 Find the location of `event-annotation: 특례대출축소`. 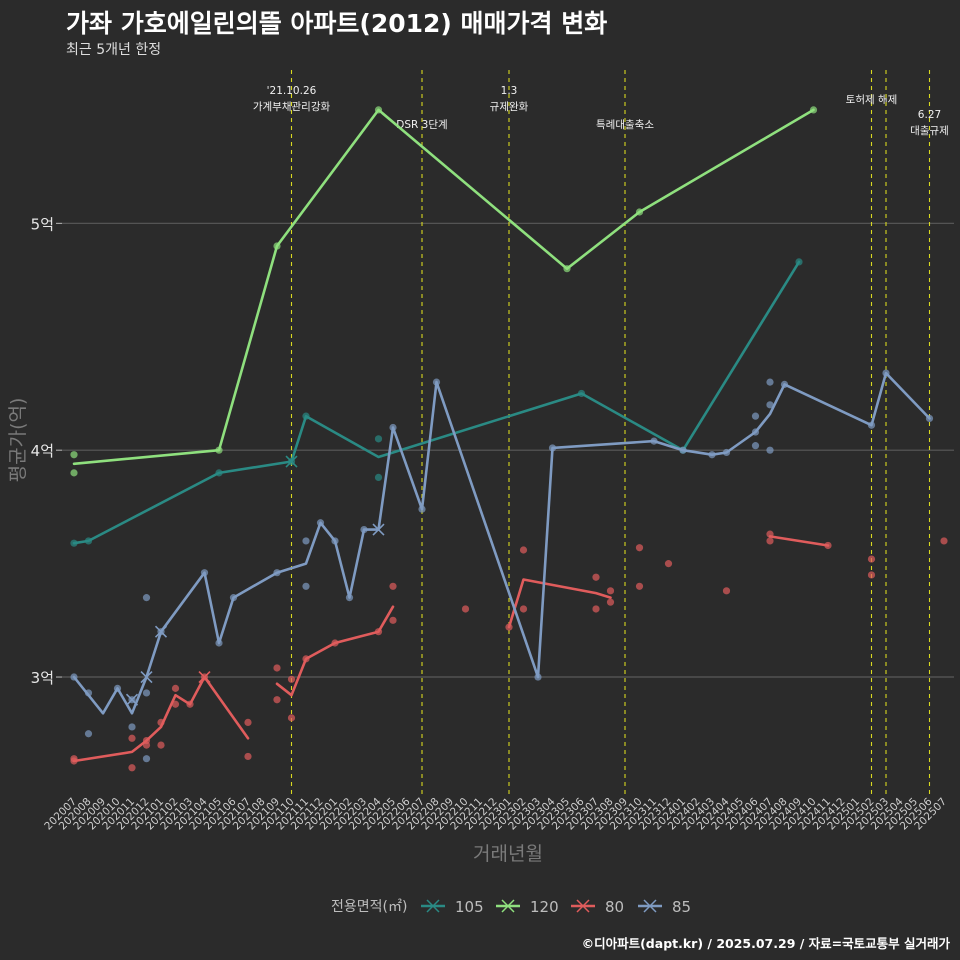

event-annotation: 특례대출축소 is located at coordinates (625, 125).